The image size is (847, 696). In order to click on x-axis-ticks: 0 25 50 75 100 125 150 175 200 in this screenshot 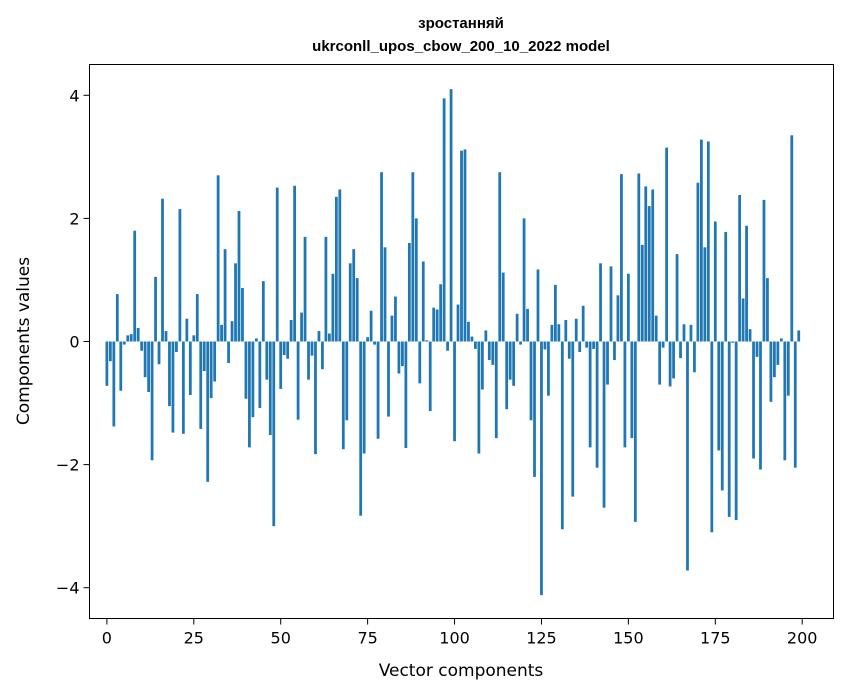, I will do `click(459, 633)`.